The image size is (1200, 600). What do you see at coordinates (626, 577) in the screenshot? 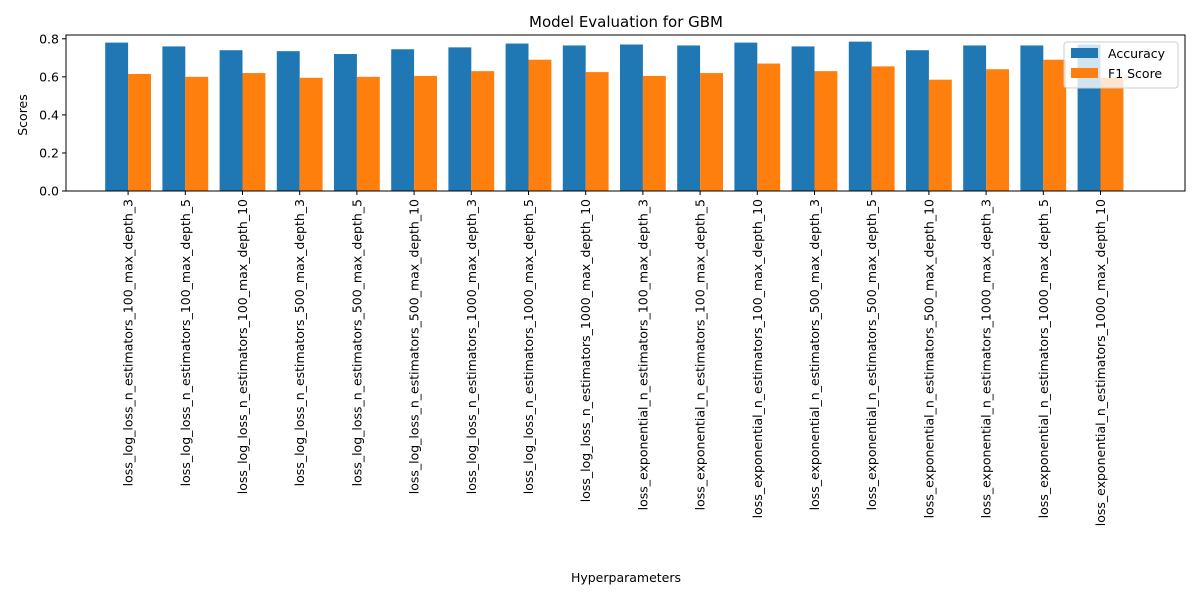
I see `x-axis-label: Hyperparameters` at bounding box center [626, 577].